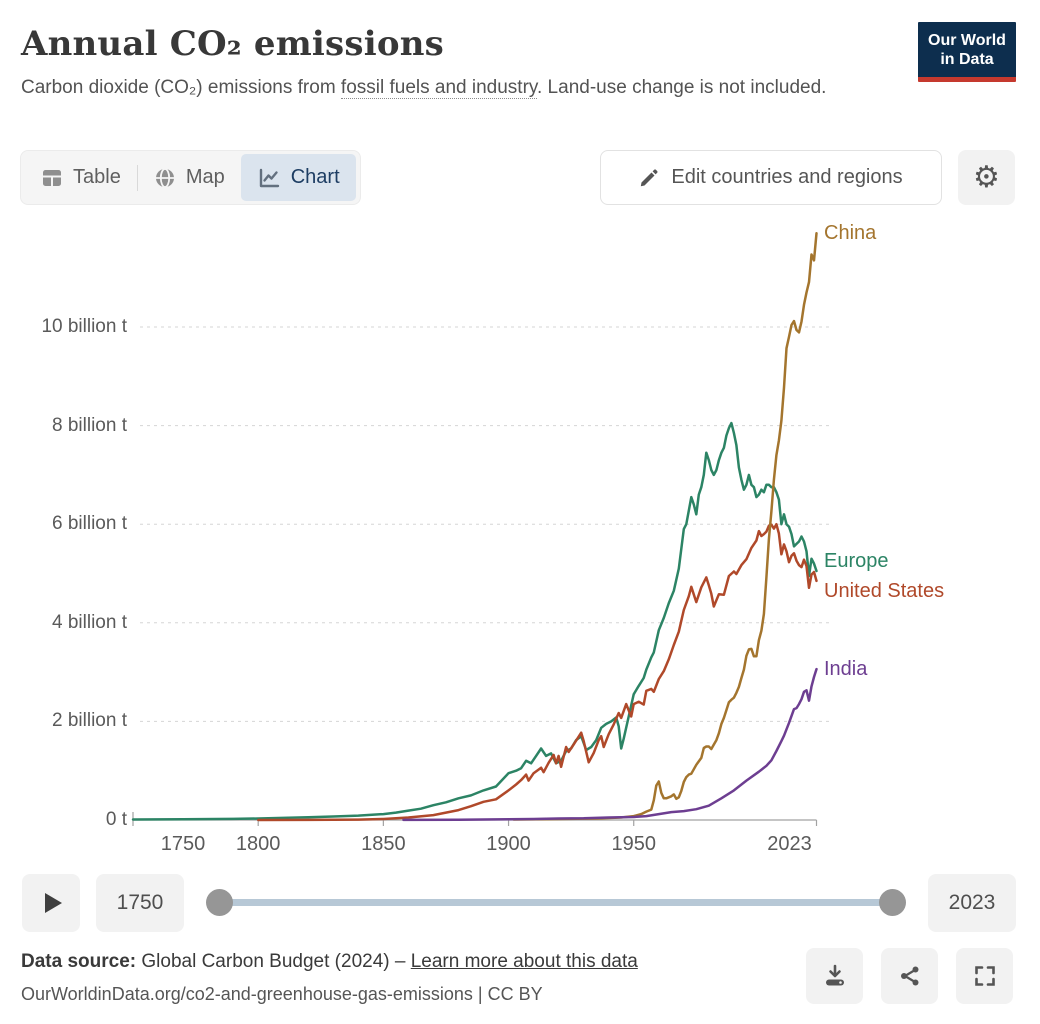 This screenshot has height=1024, width=1040. I want to click on y-tick-label: 4 billion t, so click(89, 622).